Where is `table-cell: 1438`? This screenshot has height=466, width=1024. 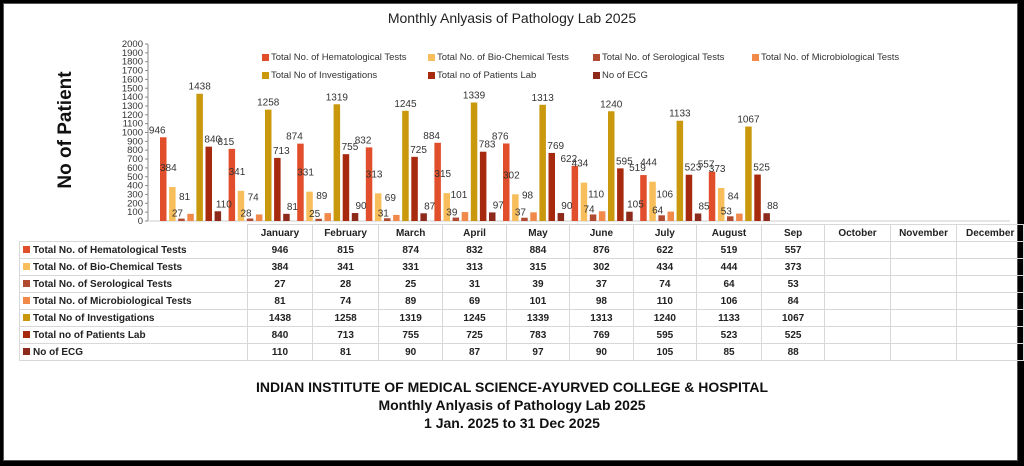
table-cell: 1438 is located at coordinates (280, 318).